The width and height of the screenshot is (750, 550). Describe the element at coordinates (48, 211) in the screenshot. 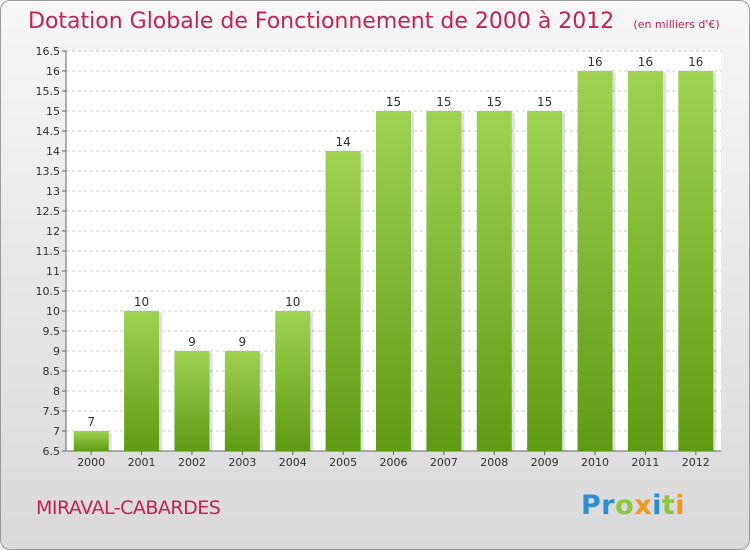

I see `y-tick-label: 12.5` at that location.